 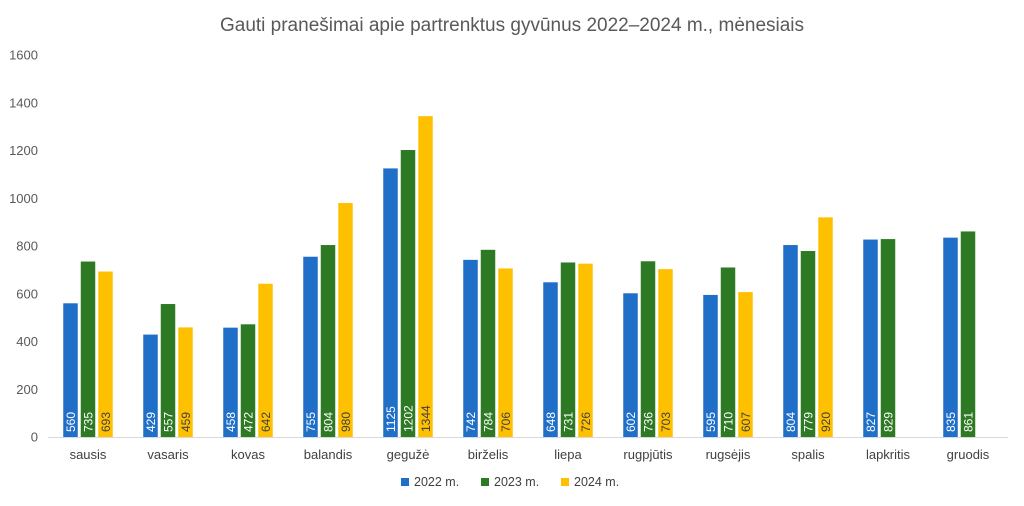 What do you see at coordinates (888, 454) in the screenshot?
I see `x-tick-label: lapkritis` at bounding box center [888, 454].